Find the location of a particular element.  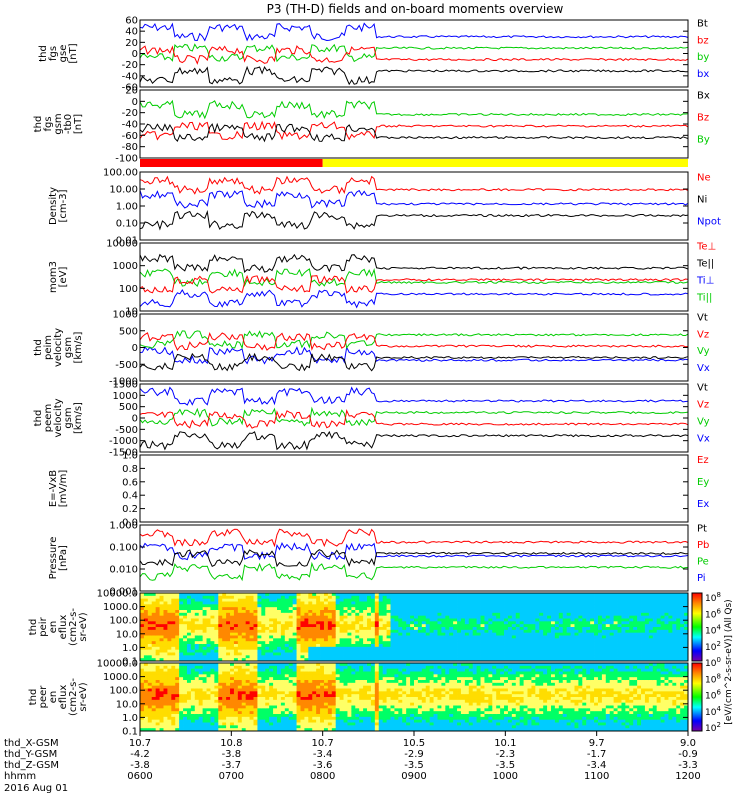

y-axis-label: thdpeemvelocitygsm[km/s] is located at coordinates (58, 417).